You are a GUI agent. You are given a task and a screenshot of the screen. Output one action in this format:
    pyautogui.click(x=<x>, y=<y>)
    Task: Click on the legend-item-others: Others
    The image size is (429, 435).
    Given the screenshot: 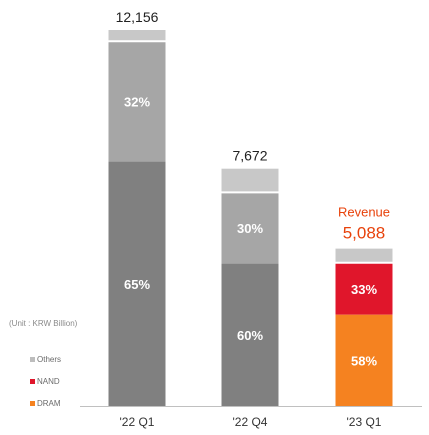 What is the action you would take?
    pyautogui.click(x=45, y=359)
    